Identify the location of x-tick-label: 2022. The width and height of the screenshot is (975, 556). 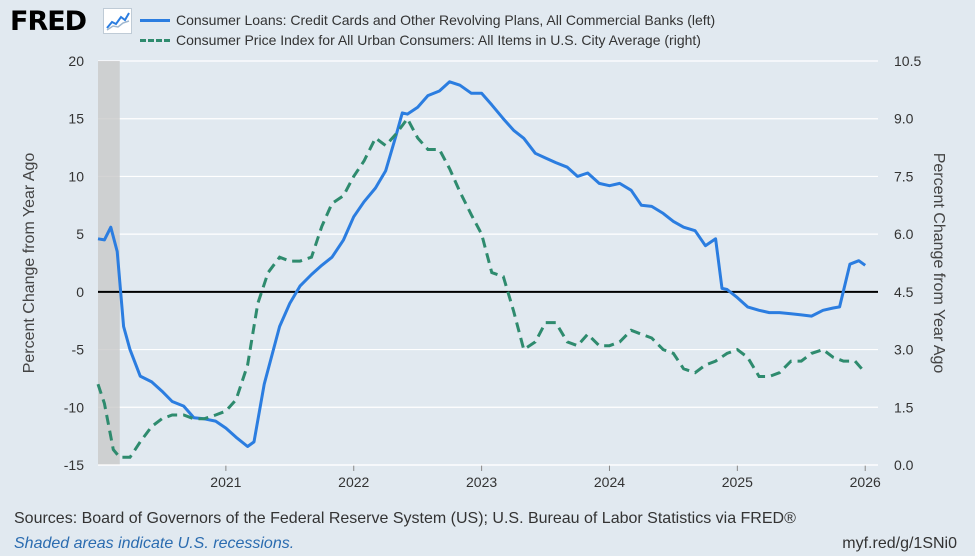
(353, 482).